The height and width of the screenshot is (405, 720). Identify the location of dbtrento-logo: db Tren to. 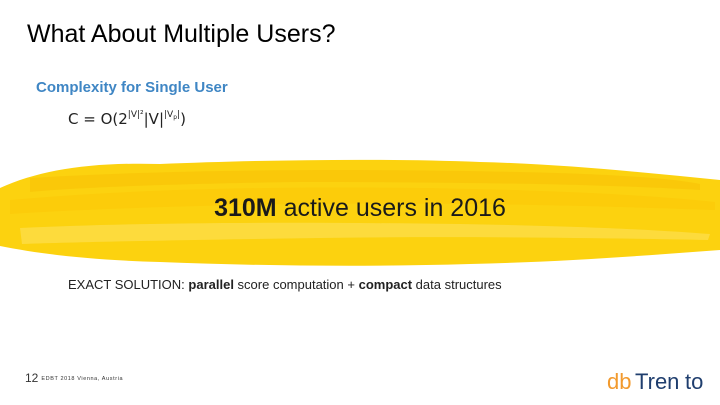
(655, 381).